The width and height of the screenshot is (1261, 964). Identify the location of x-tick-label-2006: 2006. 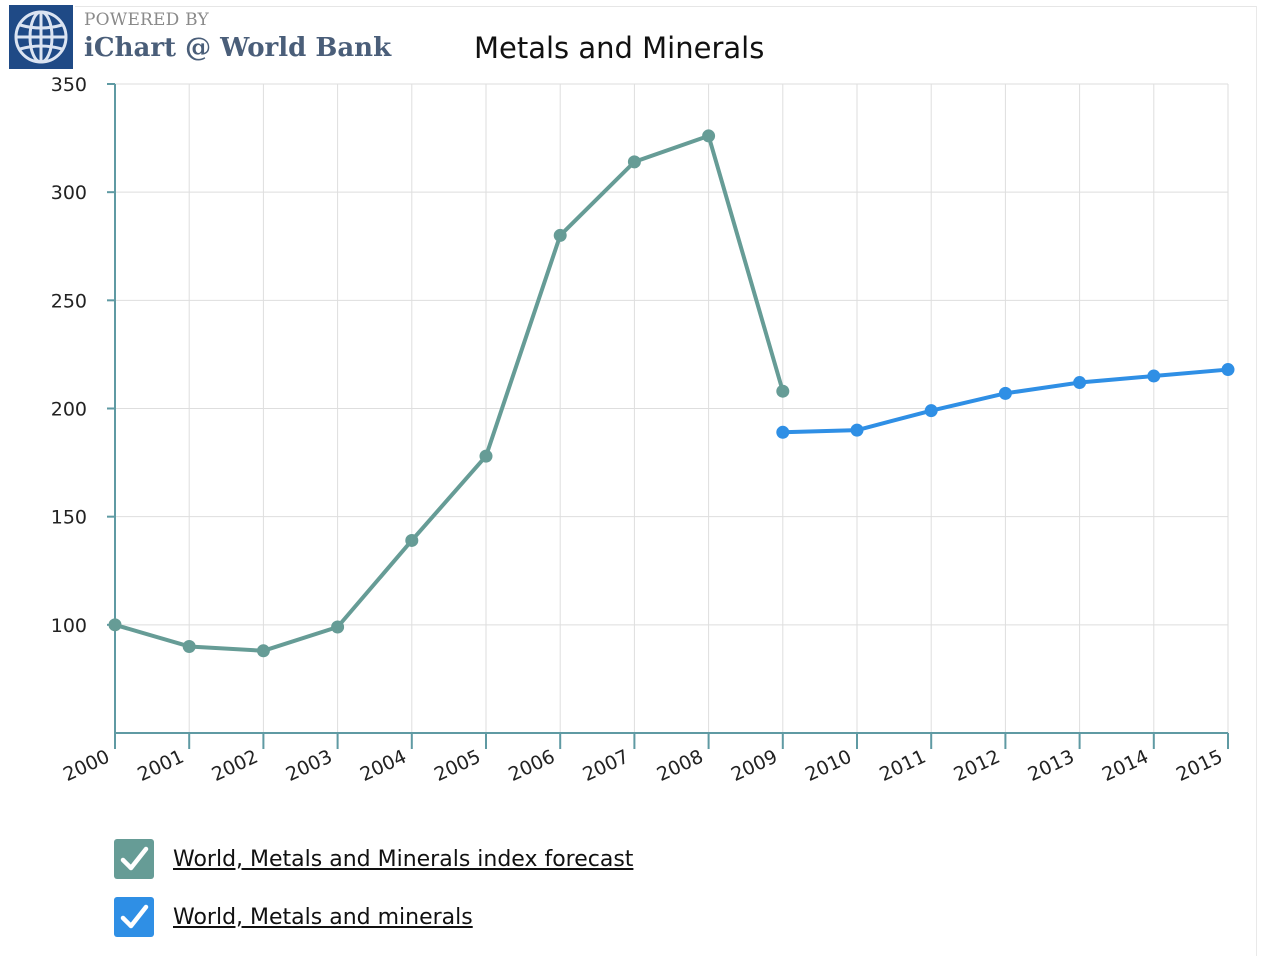
(531, 766).